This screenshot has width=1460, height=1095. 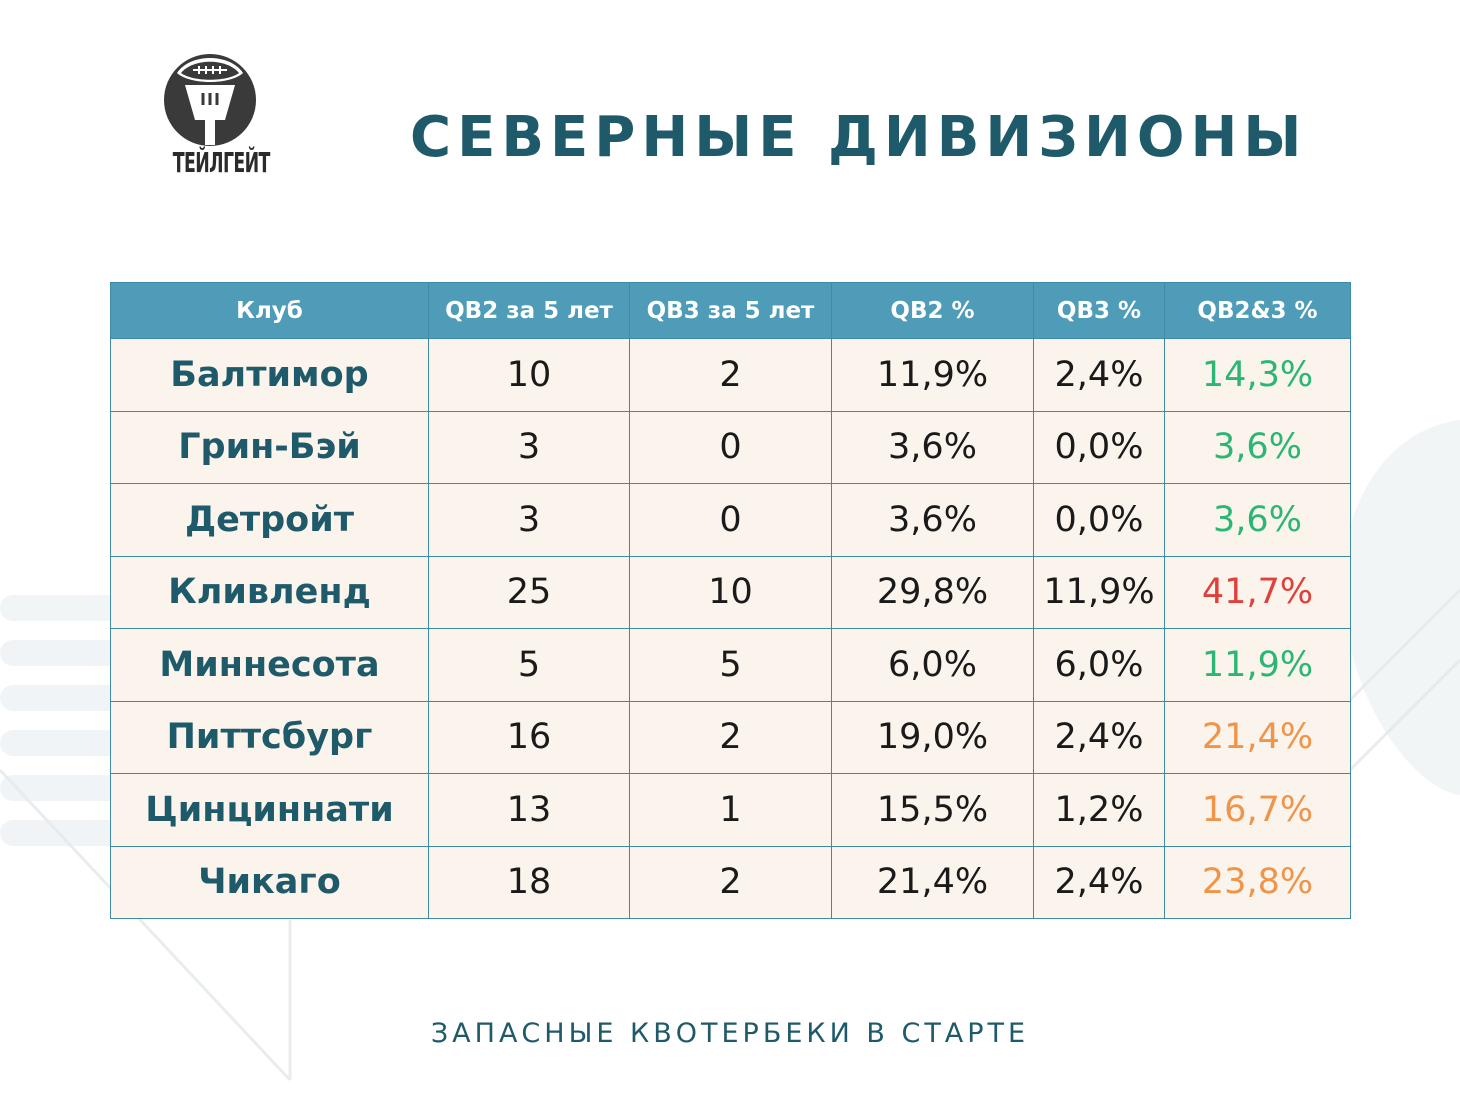 What do you see at coordinates (1099, 310) in the screenshot?
I see `header-qb3-pct: QB3 %` at bounding box center [1099, 310].